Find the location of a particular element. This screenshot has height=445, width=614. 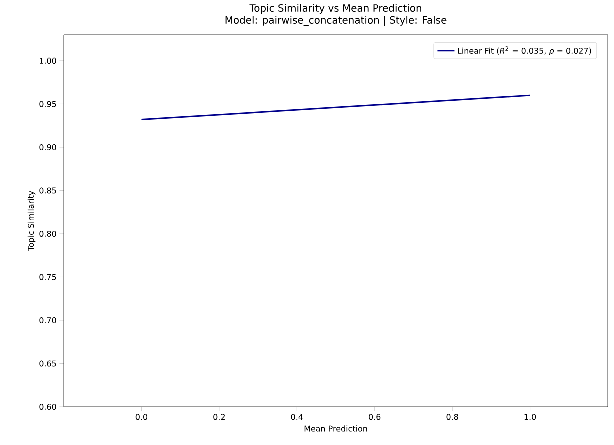

chart-title: Topic Similarity vs Mean Prediction is located at coordinates (336, 9).